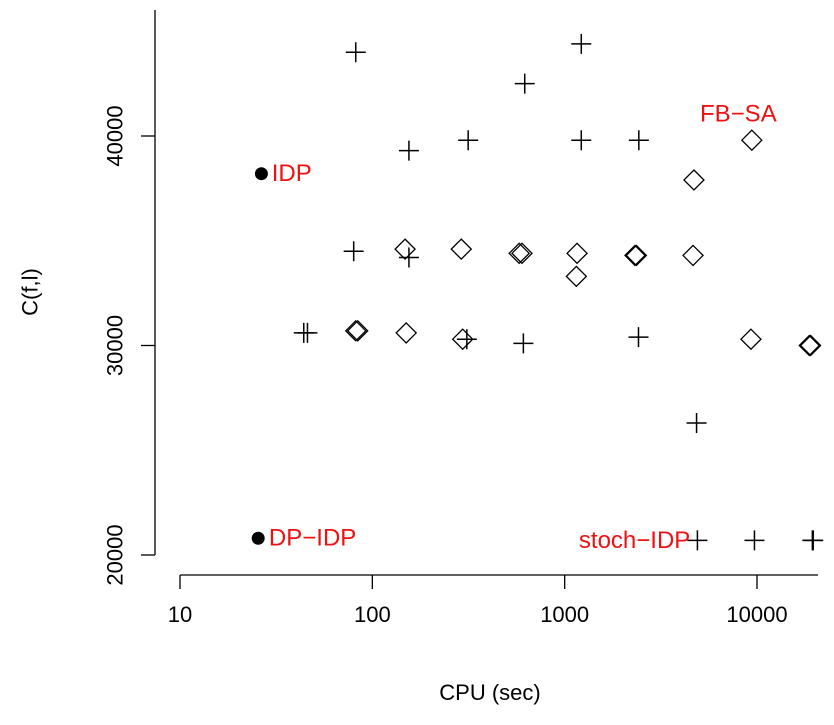 Image resolution: width=834 pixels, height=725 pixels. What do you see at coordinates (129, 345) in the screenshot?
I see `y-ticks: 20000 30000 40000` at bounding box center [129, 345].